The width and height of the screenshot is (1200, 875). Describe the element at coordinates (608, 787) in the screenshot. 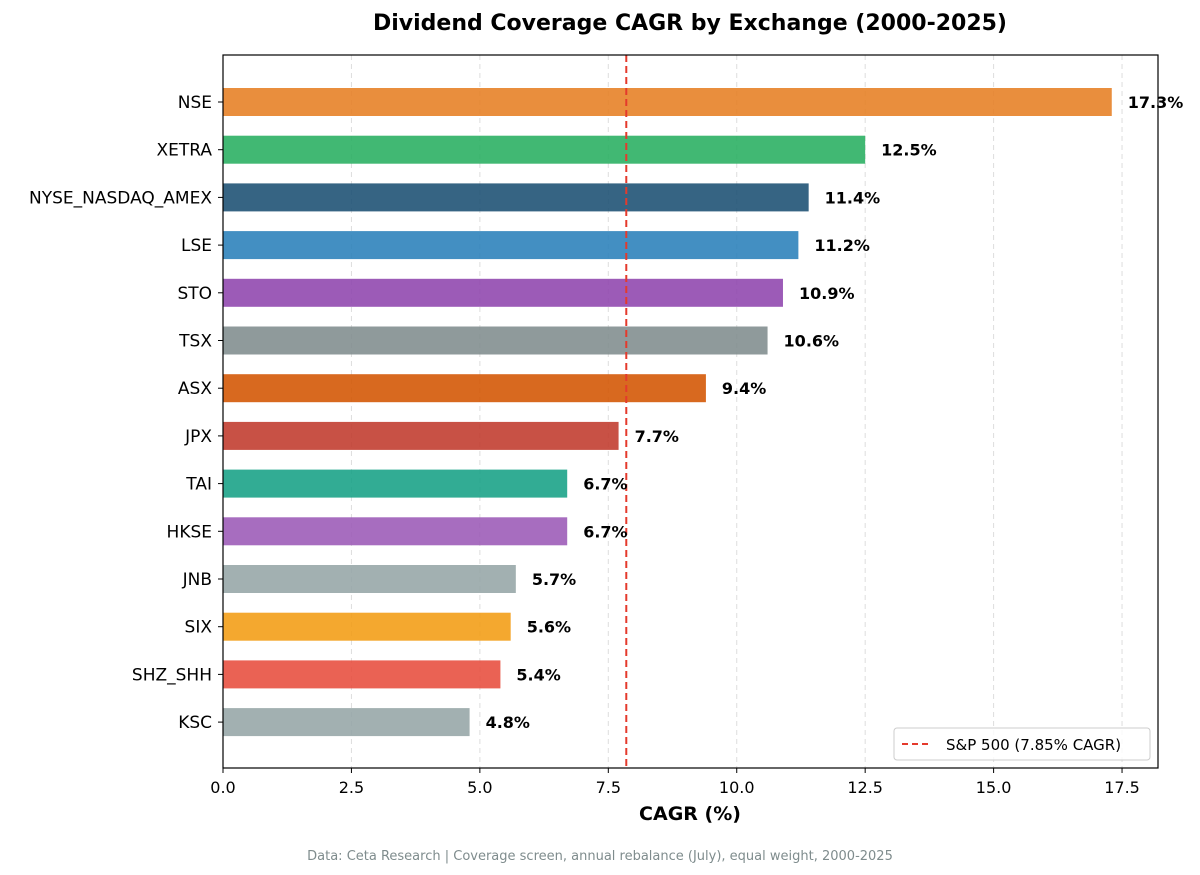

I see `x-tick-label: 7.5` at that location.